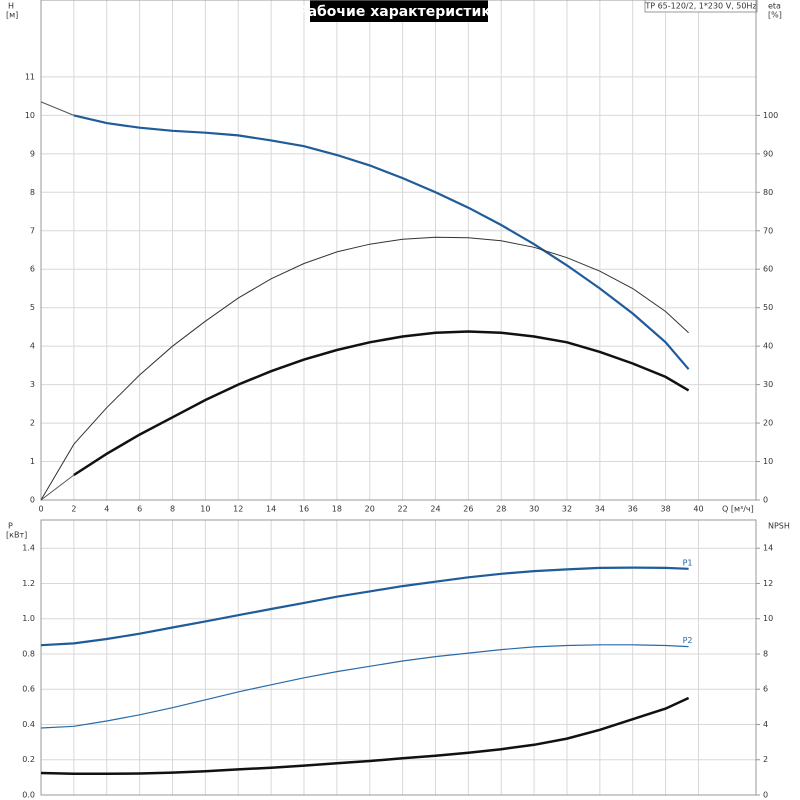  I want to click on y2-tick-label: 8, so click(765, 653).